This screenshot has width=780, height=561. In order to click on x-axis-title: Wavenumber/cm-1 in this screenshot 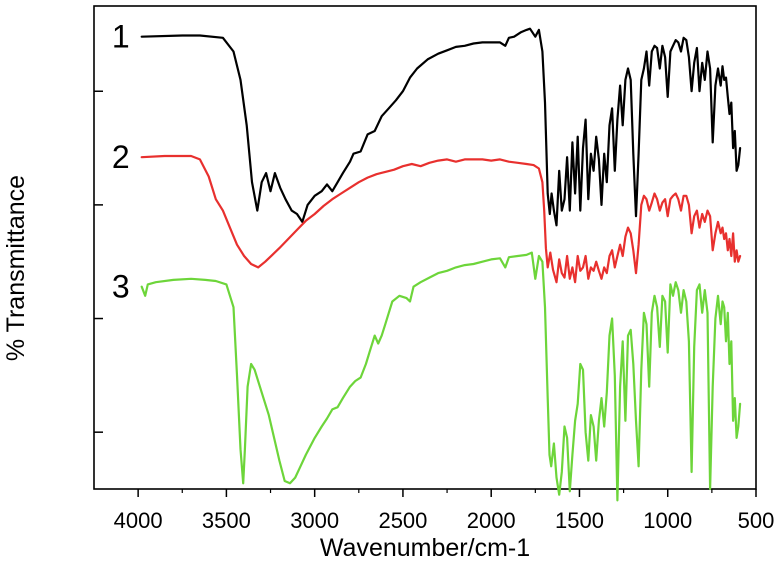, I will do `click(425, 547)`.